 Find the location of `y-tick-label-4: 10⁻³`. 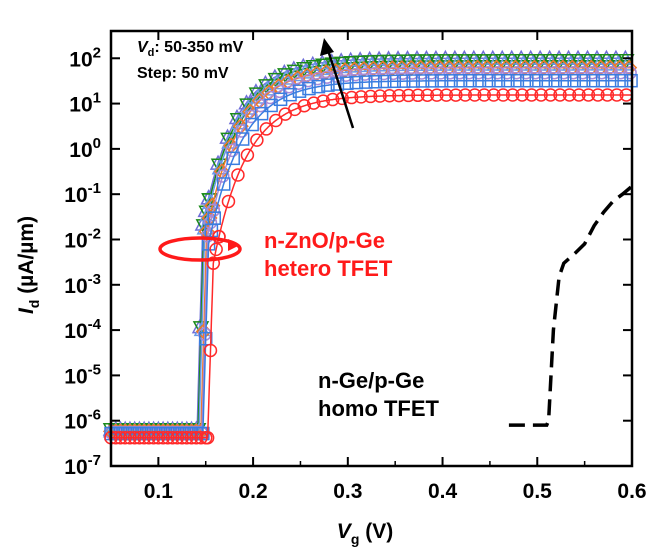

y-tick-label-4: 10⁻³ is located at coordinates (82, 284).